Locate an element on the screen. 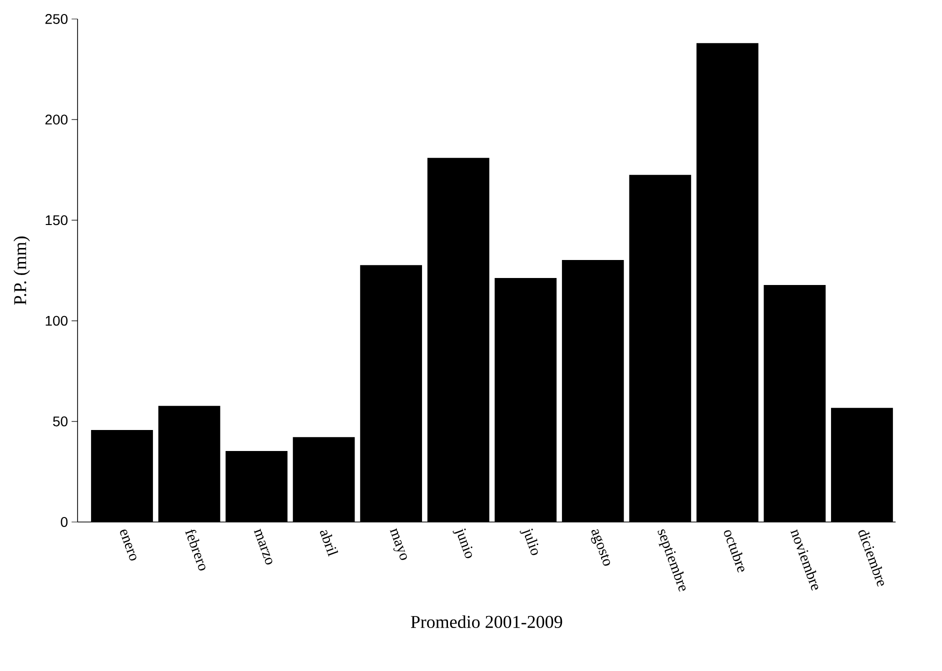  y-tick-label: 250 is located at coordinates (56, 19).